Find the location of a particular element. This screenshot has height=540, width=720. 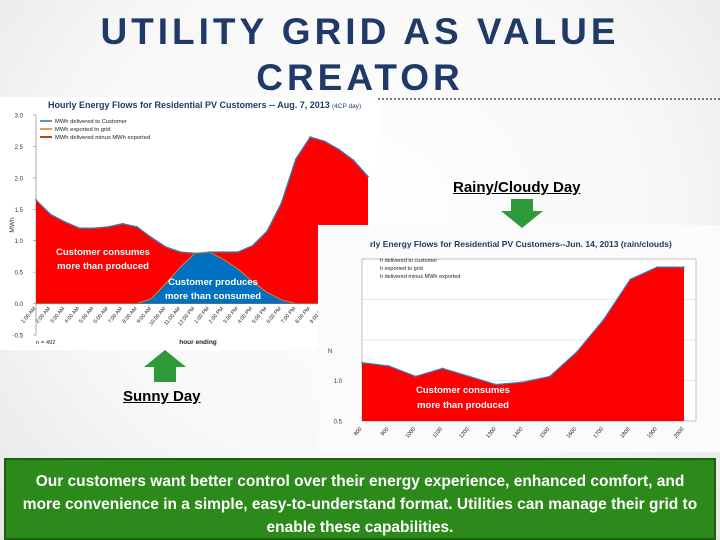

x-axis-label: hour ending is located at coordinates (198, 342).